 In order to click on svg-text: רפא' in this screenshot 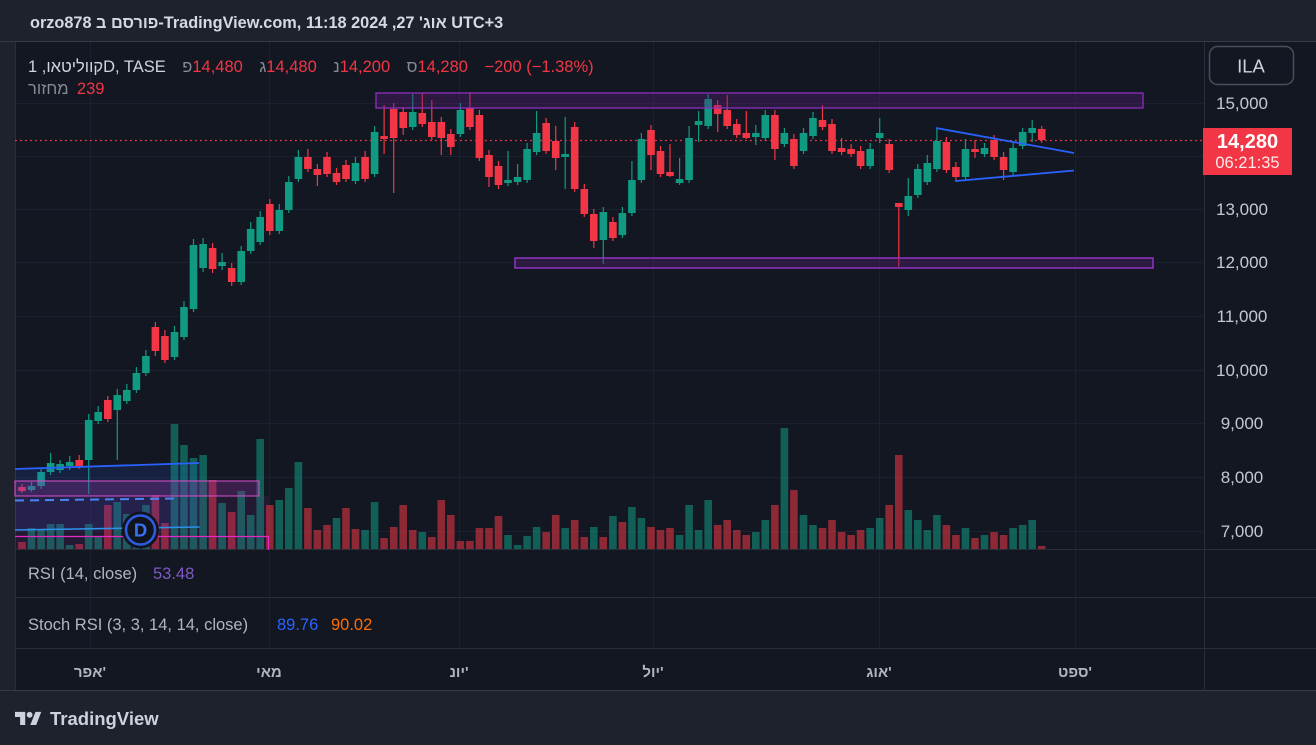, I will do `click(90, 672)`.